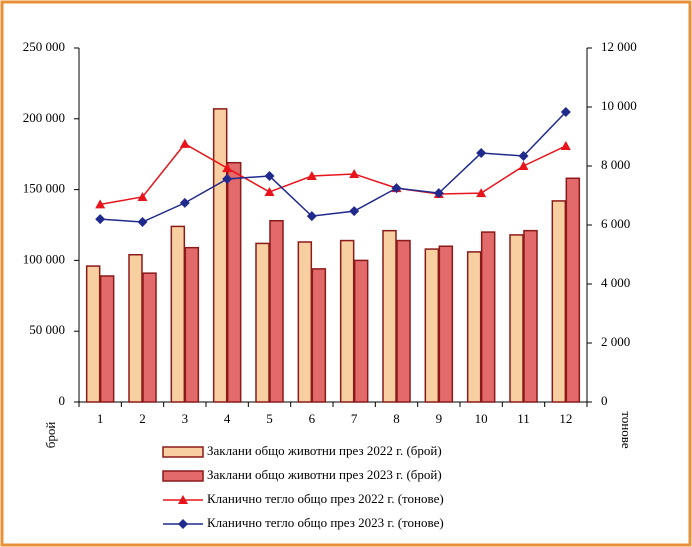 The width and height of the screenshot is (692, 547). What do you see at coordinates (62, 400) in the screenshot?
I see `y-tick-label: 0` at bounding box center [62, 400].